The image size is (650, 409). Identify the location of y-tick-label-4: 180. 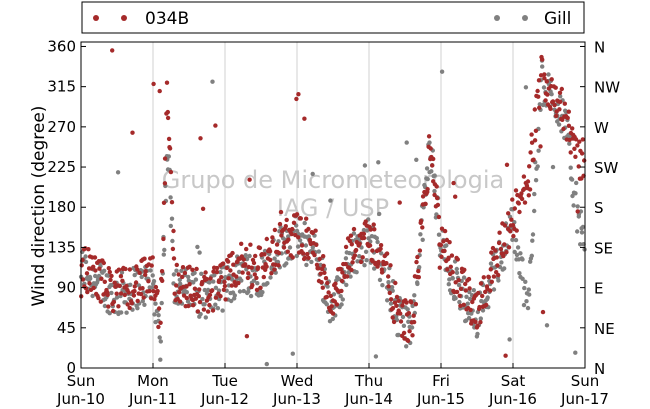
(61, 207).